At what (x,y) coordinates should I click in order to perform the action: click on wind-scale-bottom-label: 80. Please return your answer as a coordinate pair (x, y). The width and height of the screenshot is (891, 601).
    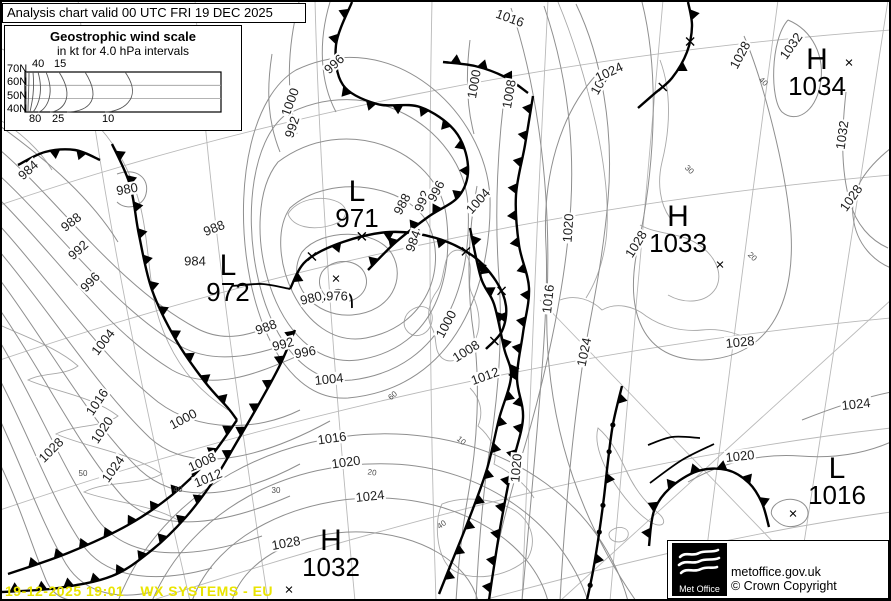
    Looking at the image, I should click on (35, 119).